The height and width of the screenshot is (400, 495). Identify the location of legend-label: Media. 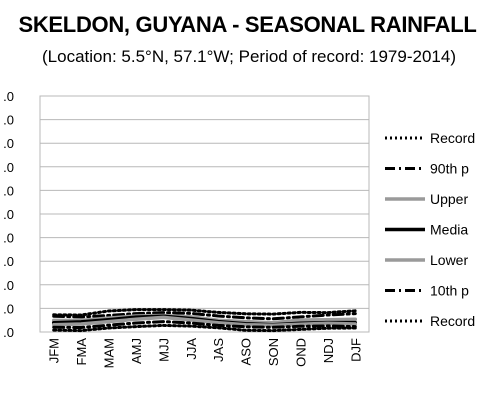
(449, 230).